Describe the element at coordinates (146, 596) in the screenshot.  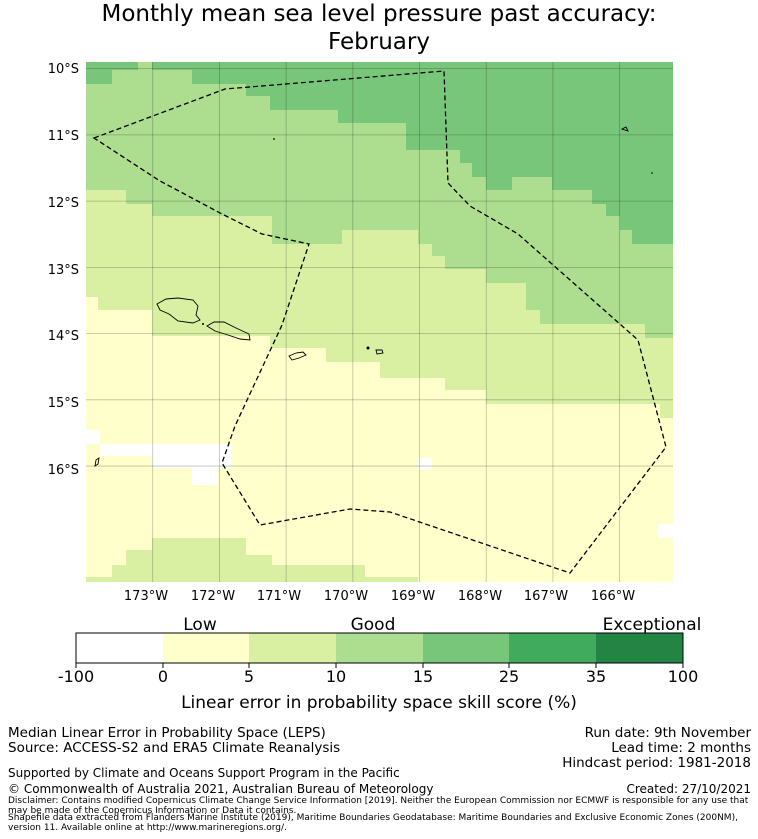
I see `lon-label-173w: 173°W` at that location.